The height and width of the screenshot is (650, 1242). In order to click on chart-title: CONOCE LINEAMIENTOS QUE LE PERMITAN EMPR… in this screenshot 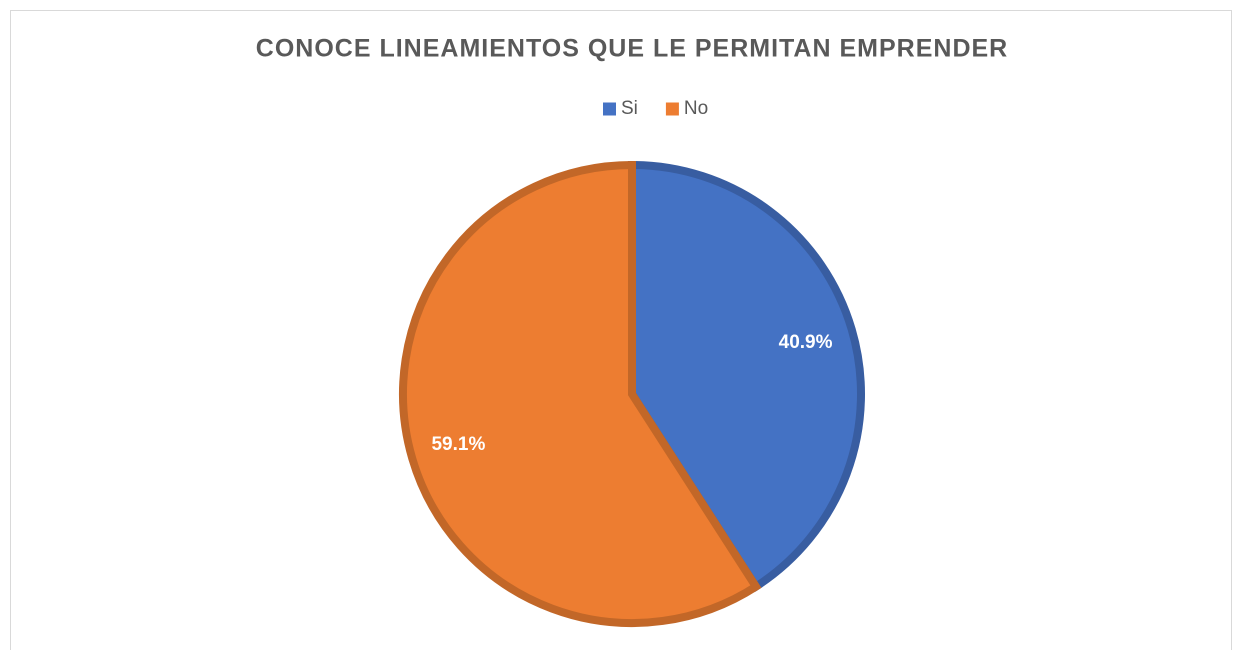, I will do `click(632, 49)`.